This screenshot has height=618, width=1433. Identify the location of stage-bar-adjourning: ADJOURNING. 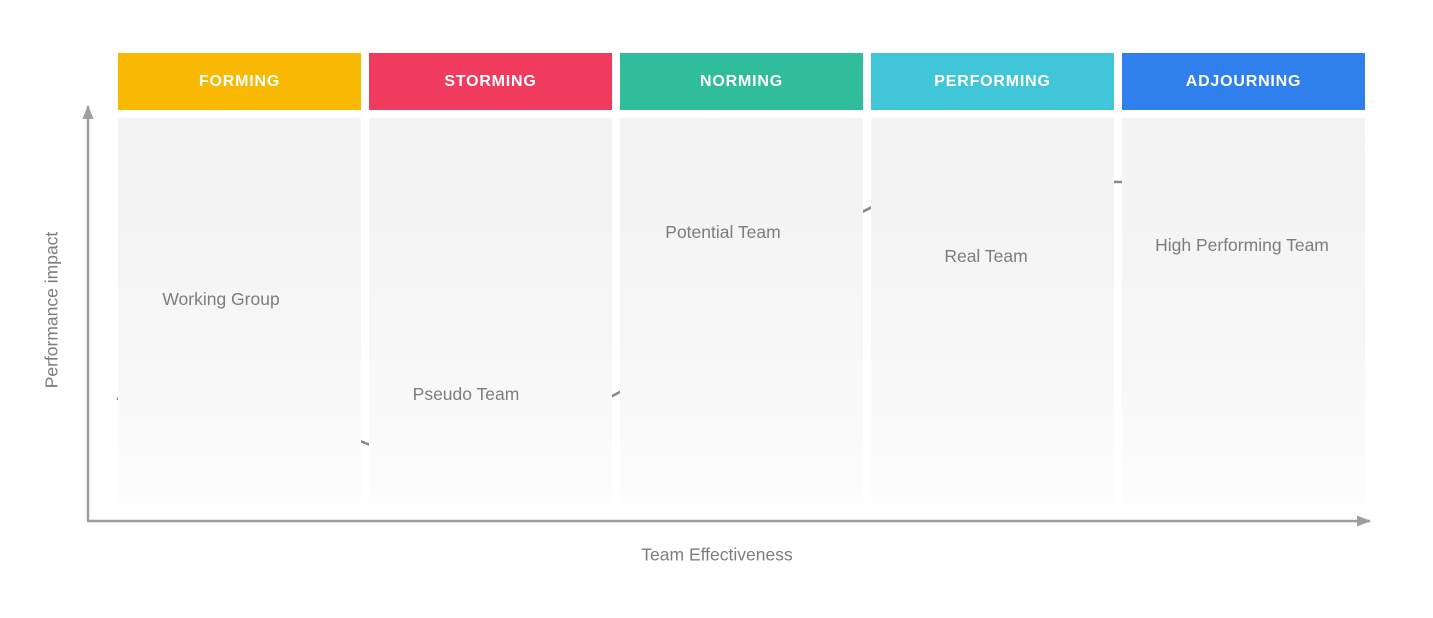
(1243, 81).